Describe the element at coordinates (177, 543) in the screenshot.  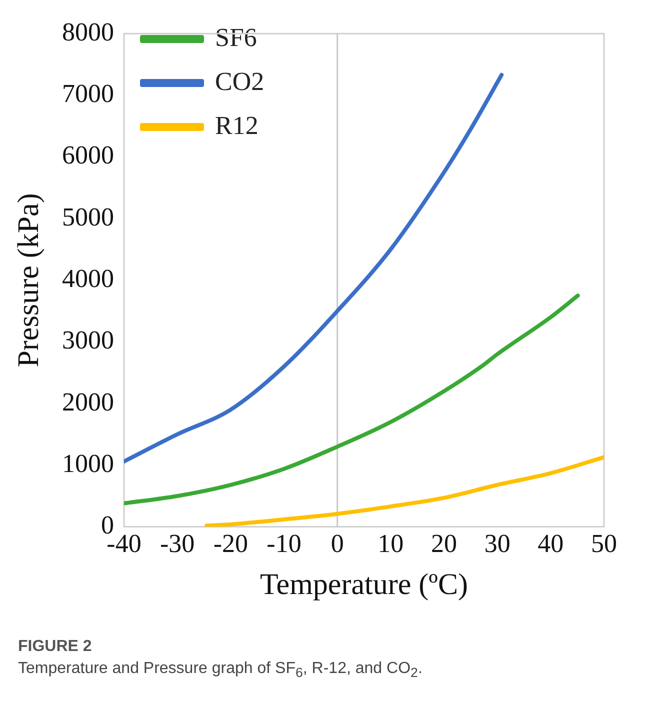
I see `x-tick-label: -30` at that location.